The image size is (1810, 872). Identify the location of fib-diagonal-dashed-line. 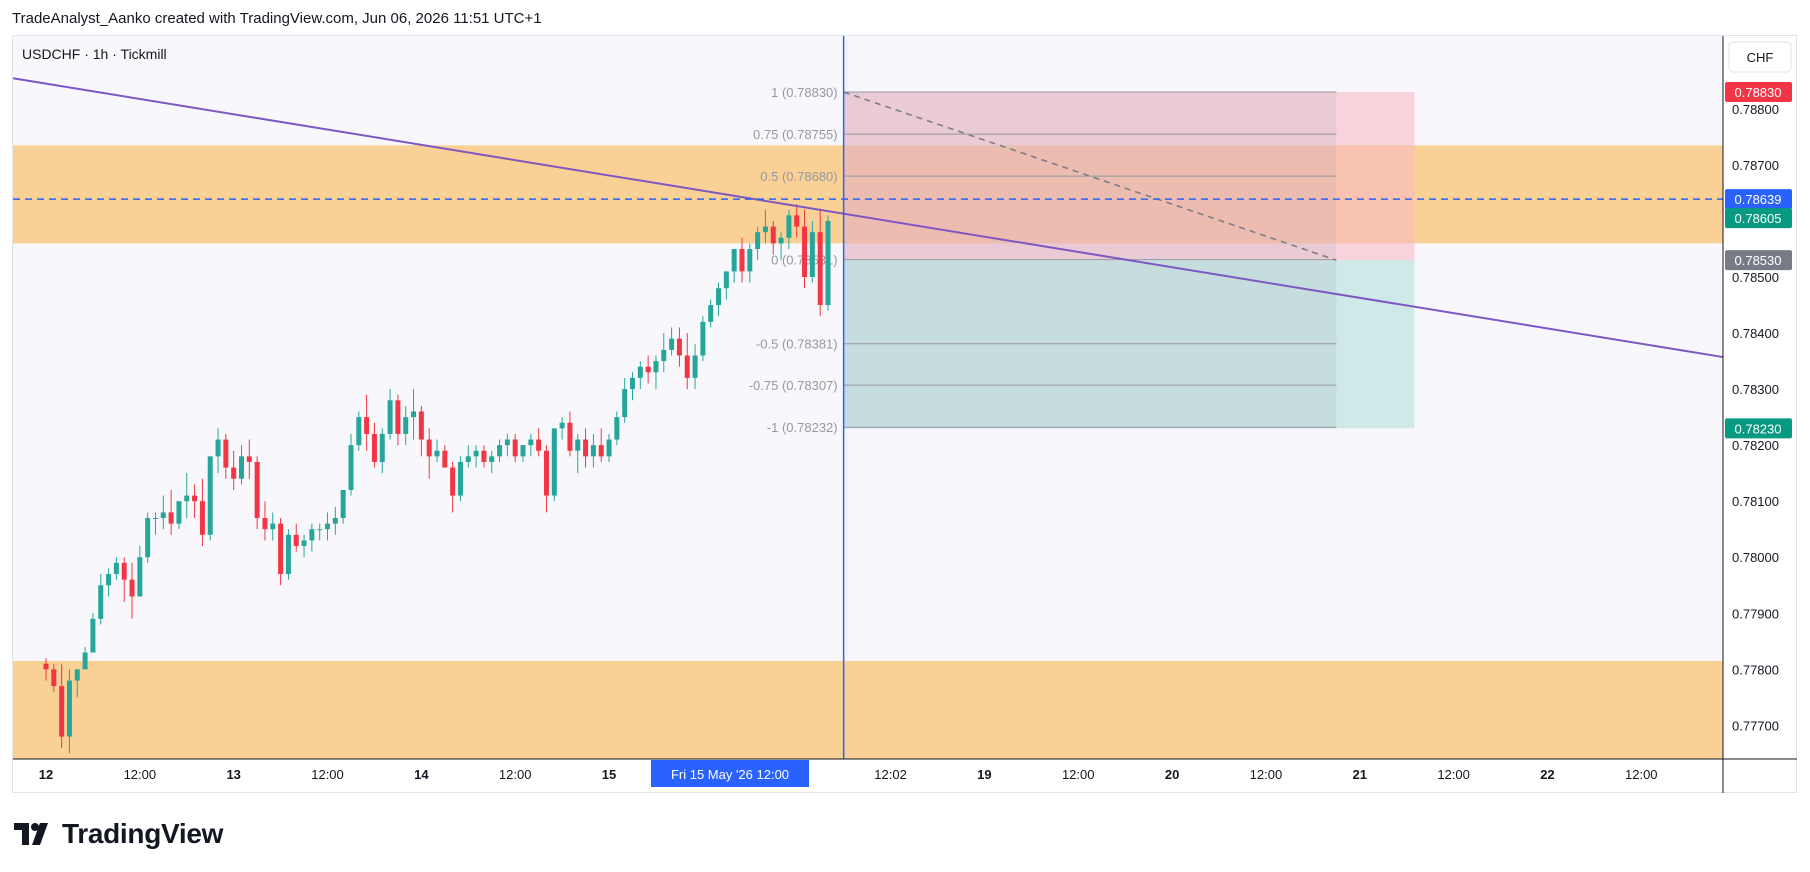
(1090, 176).